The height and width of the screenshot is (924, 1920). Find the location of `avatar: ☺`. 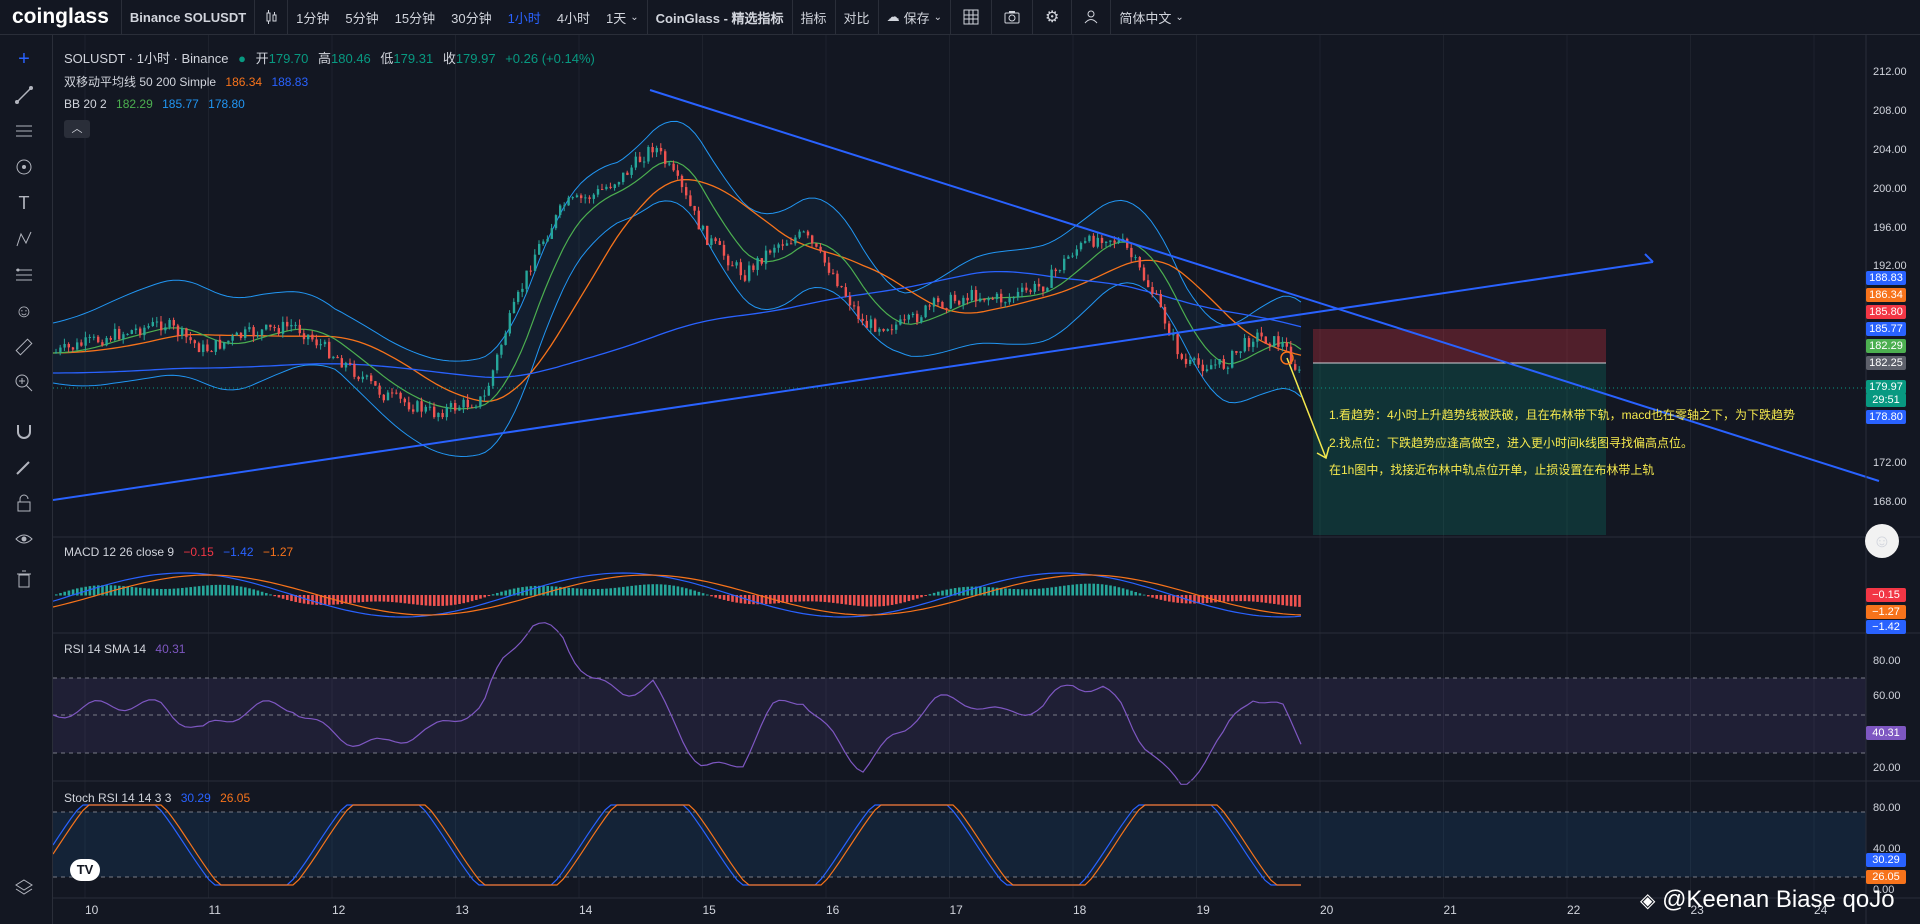

avatar: ☺ is located at coordinates (1882, 541).